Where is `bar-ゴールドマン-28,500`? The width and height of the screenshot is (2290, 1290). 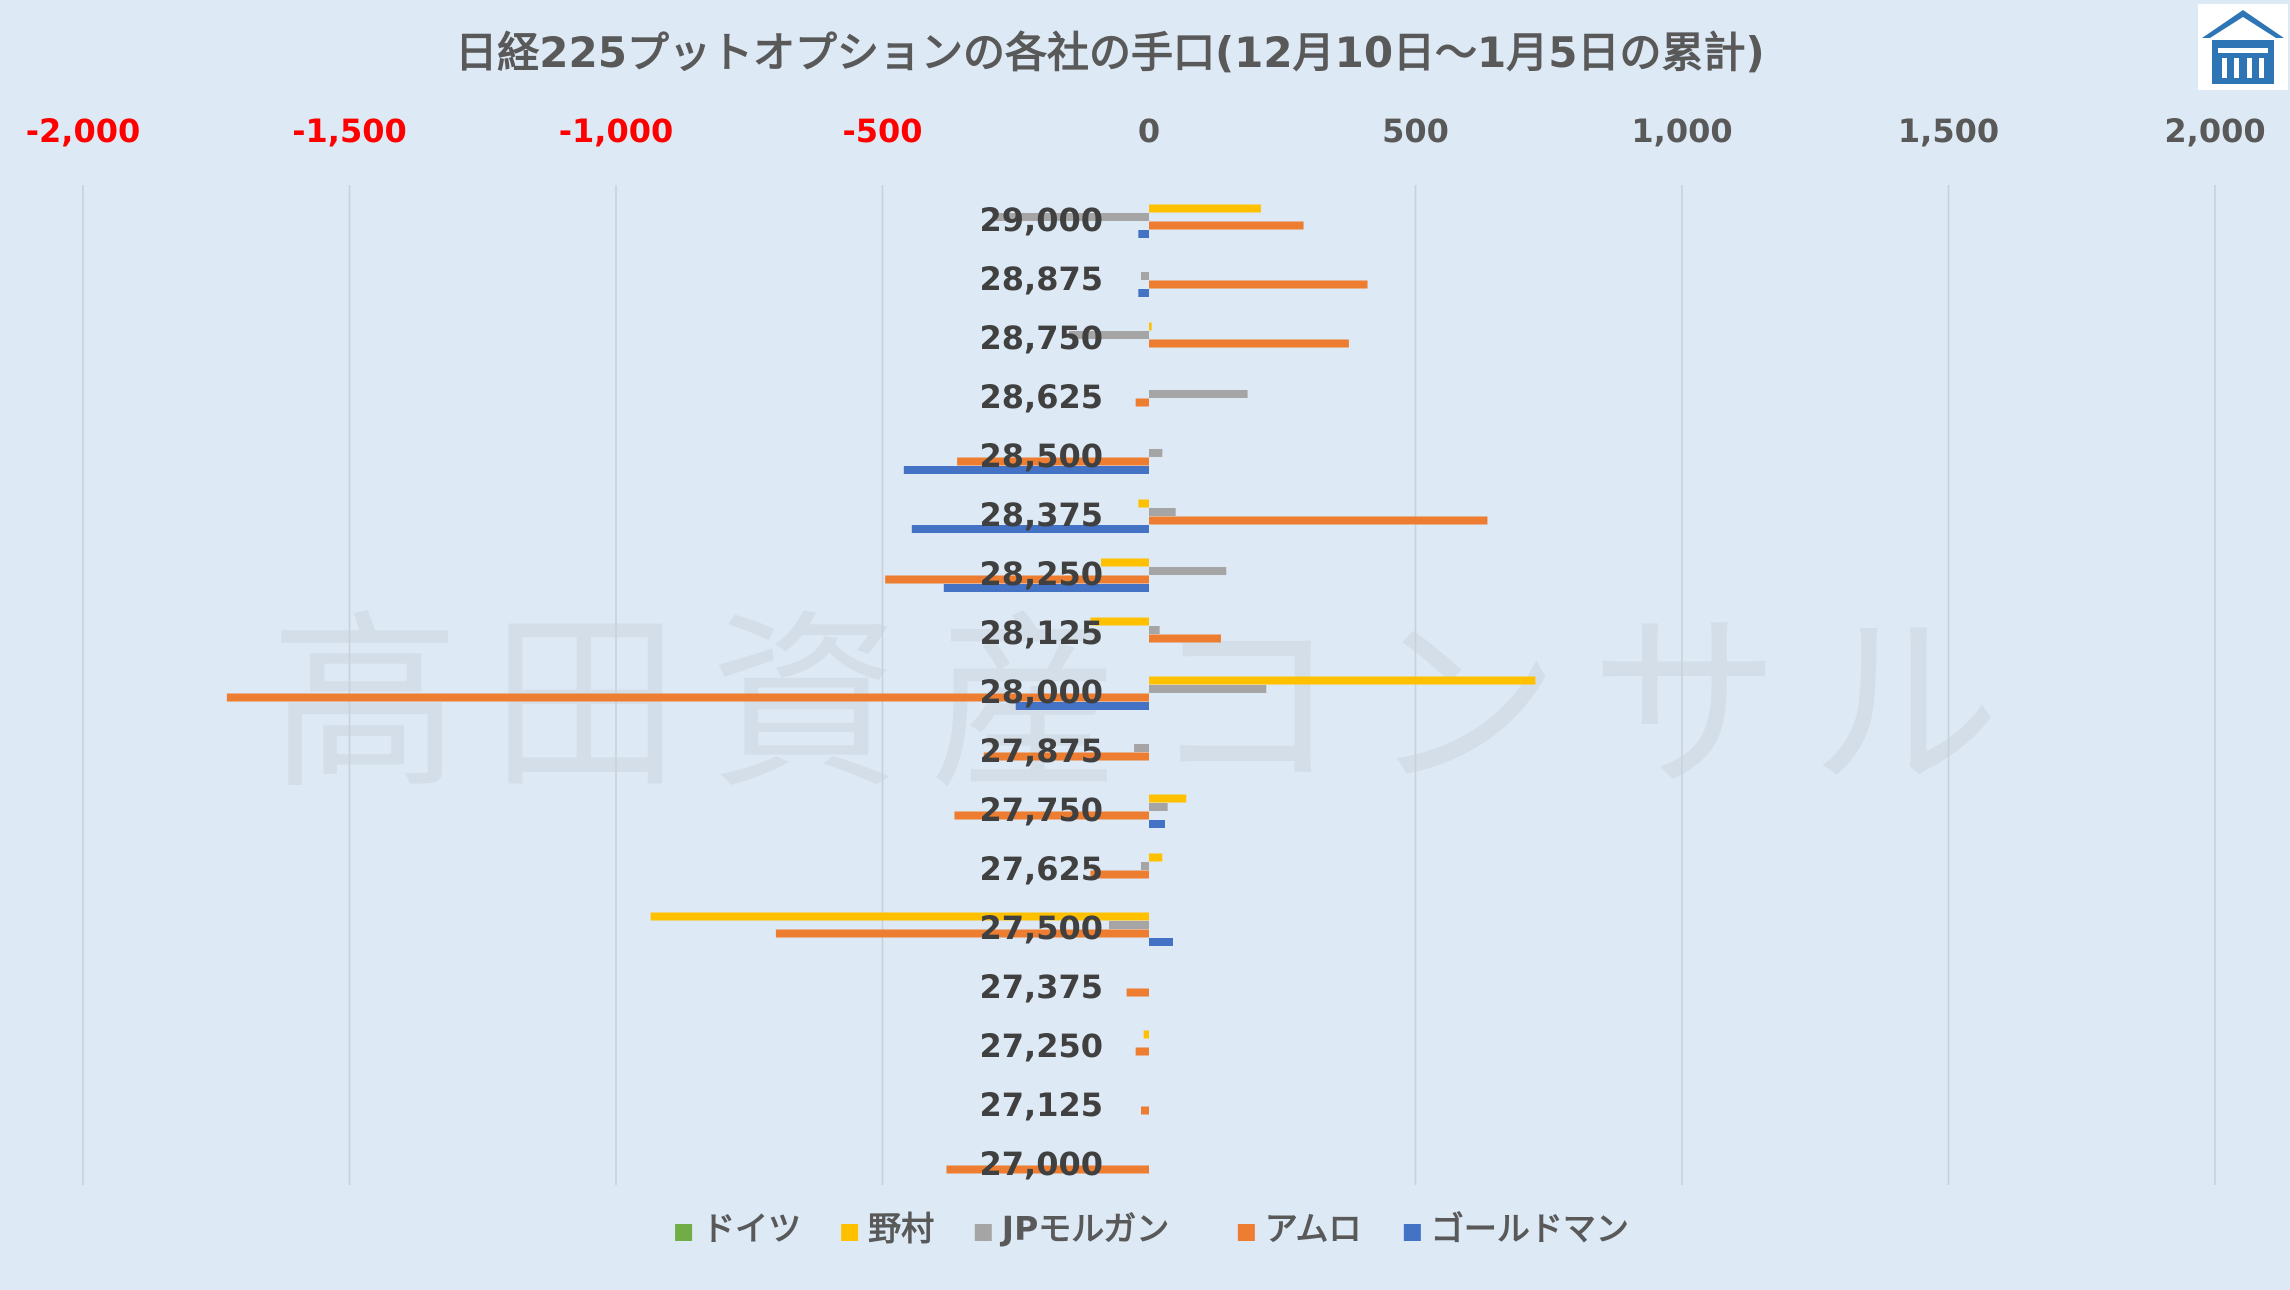 bar-ゴールドマン-28,500 is located at coordinates (1026, 470).